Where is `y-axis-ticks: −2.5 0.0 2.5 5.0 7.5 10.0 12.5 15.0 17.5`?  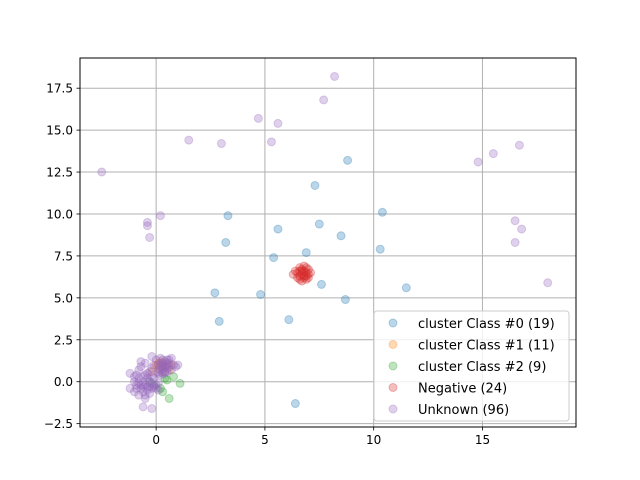
y-axis-ticks: −2.5 0.0 2.5 5.0 7.5 10.0 12.5 15.0 17.5 is located at coordinates (62, 256).